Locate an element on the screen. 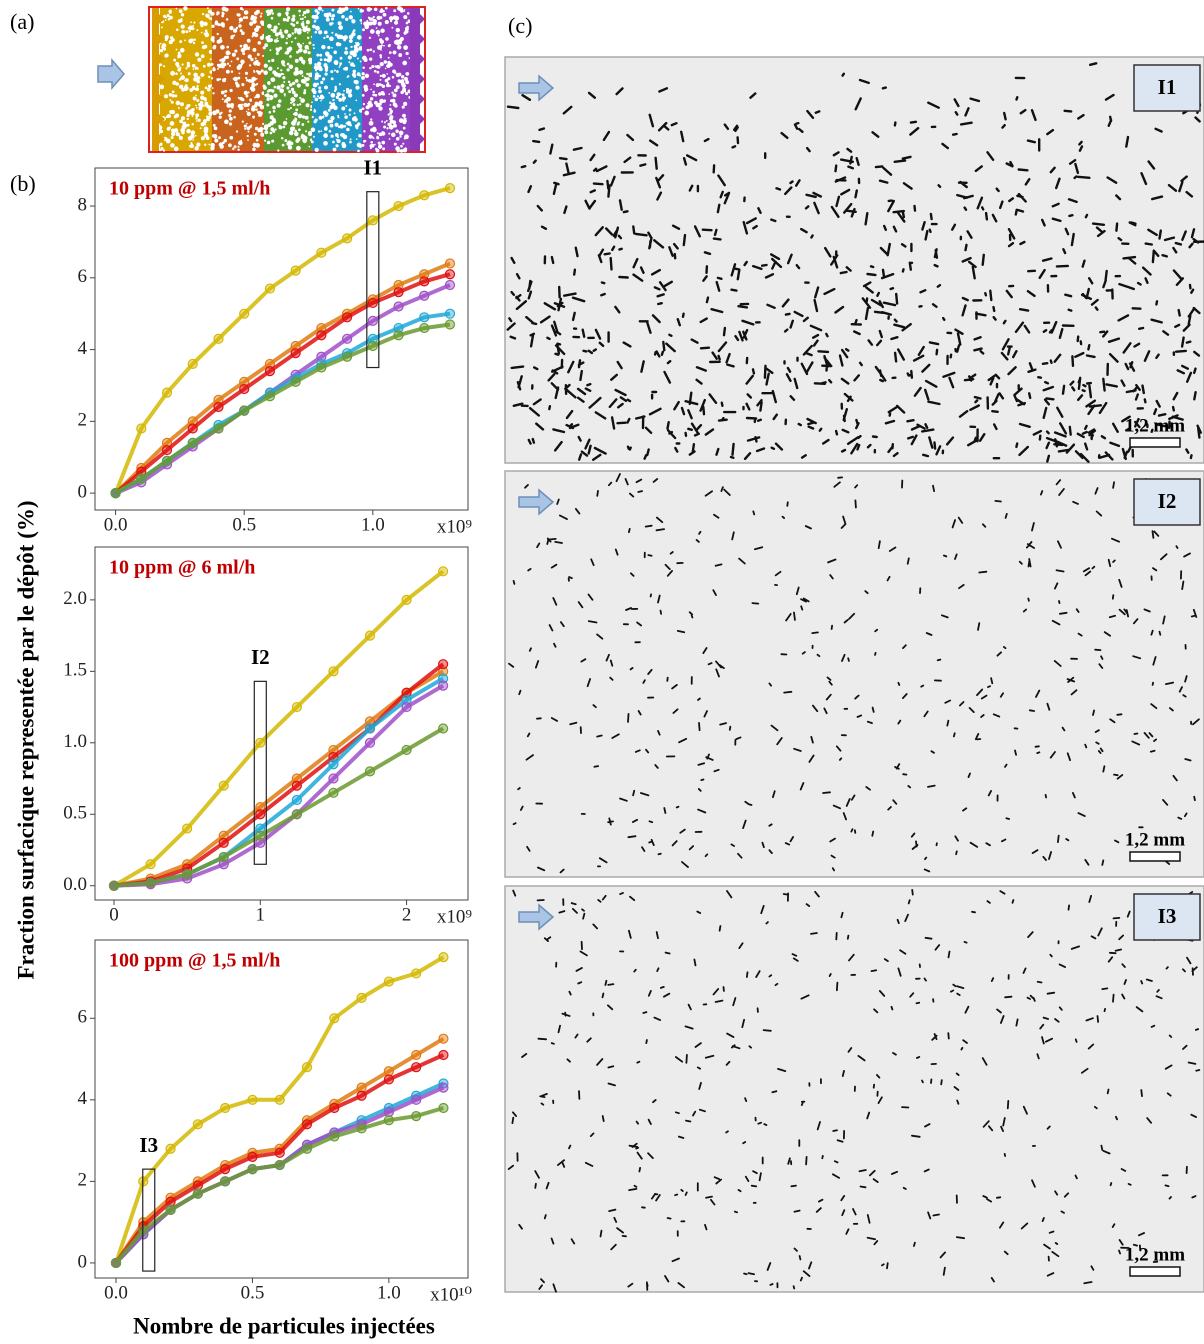 This screenshot has height=1344, width=1204. chart-title: 10 ppm @ 6 ml/h is located at coordinates (182, 568).